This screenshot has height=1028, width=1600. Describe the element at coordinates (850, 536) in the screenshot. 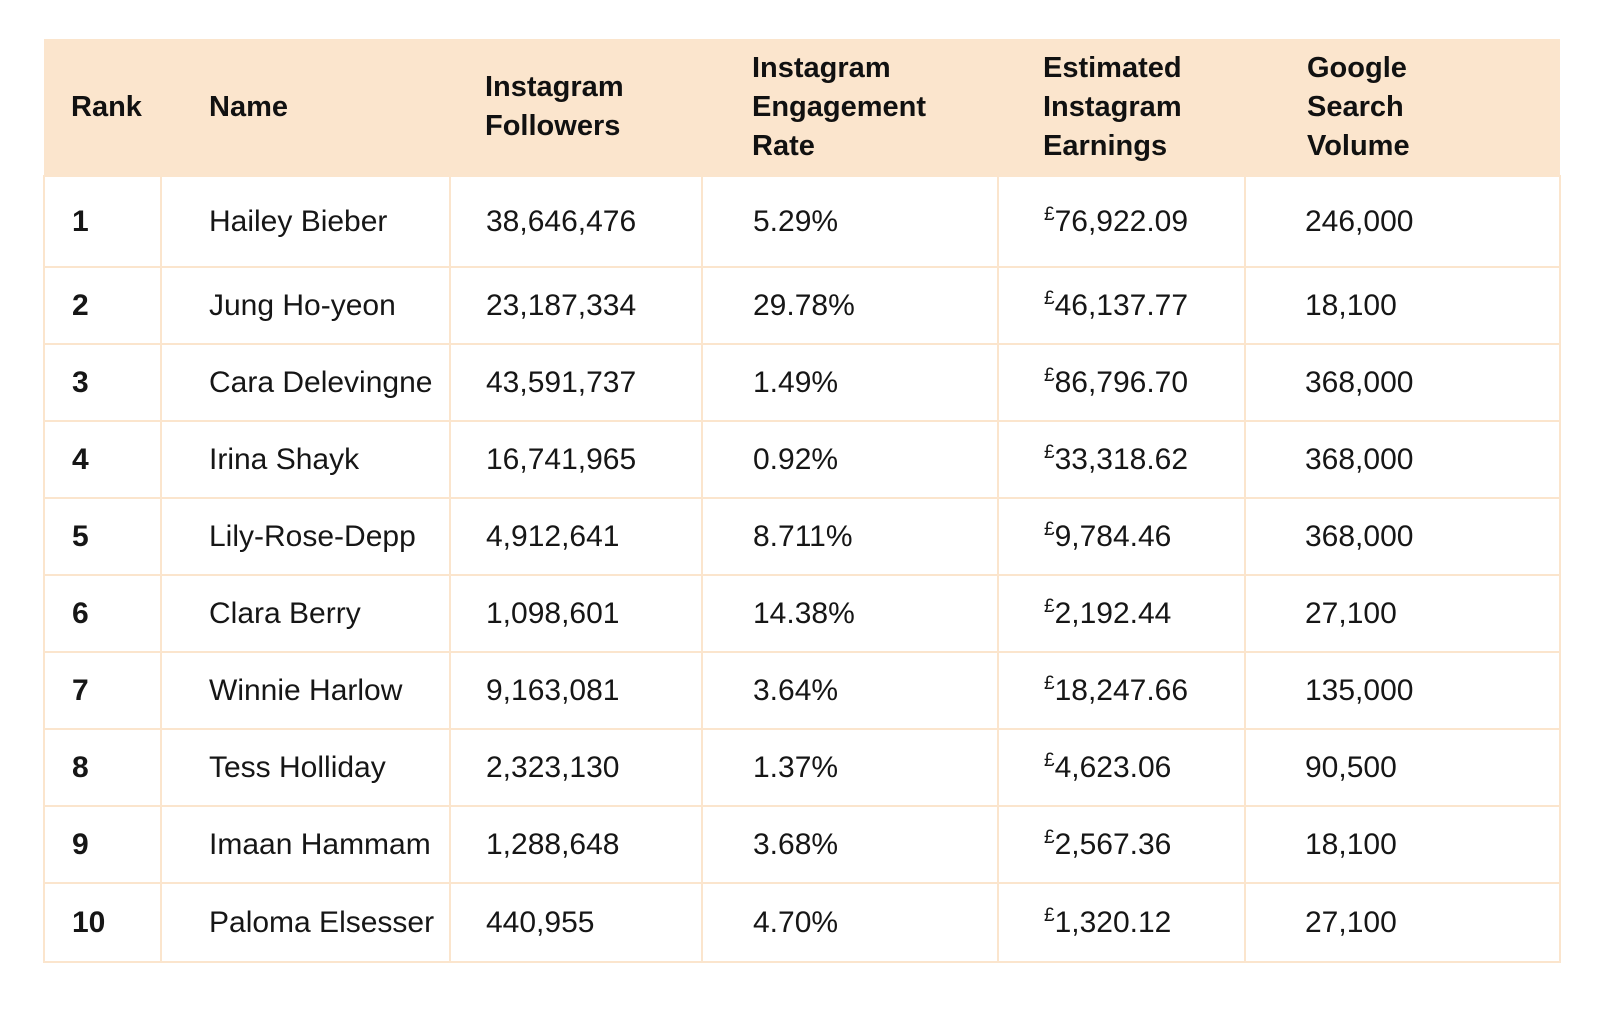

I see `cell-engagement: 8.711%` at that location.